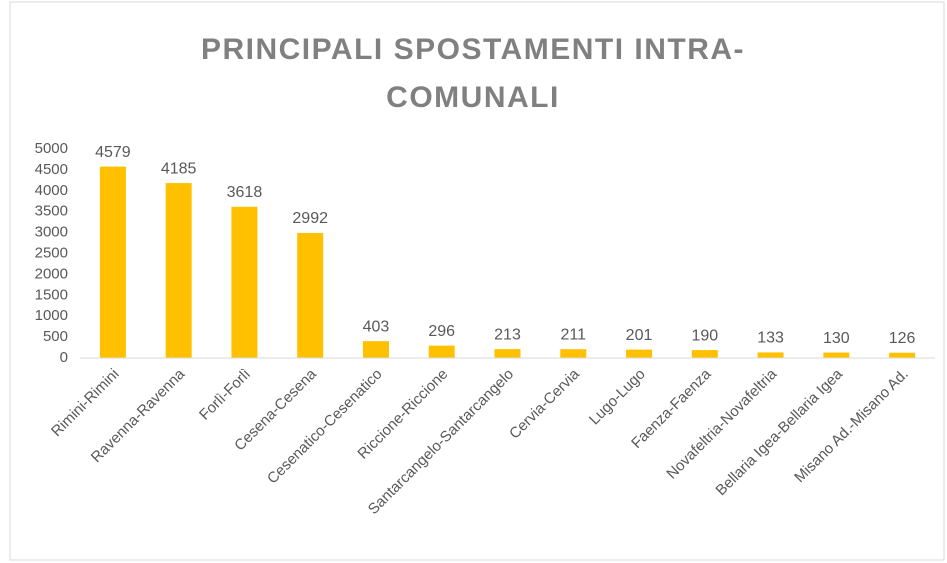 The width and height of the screenshot is (947, 563). What do you see at coordinates (721, 423) in the screenshot?
I see `x-tick-label: Novafeltria-Novafeltria` at bounding box center [721, 423].